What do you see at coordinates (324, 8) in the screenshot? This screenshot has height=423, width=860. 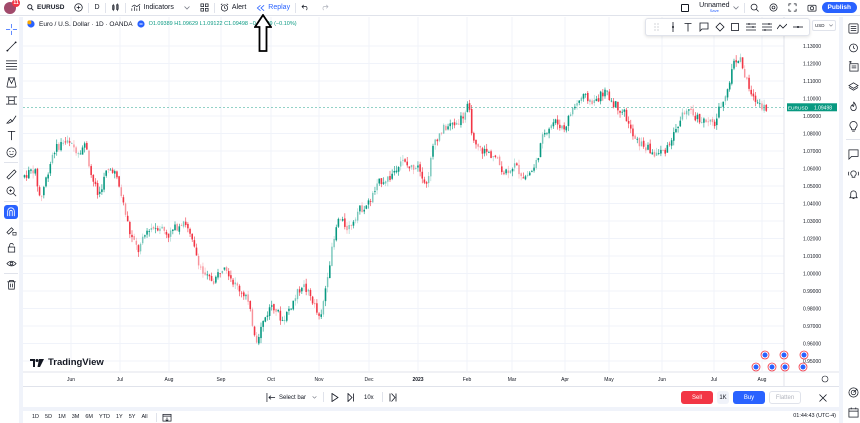 I see `redo-button` at bounding box center [324, 8].